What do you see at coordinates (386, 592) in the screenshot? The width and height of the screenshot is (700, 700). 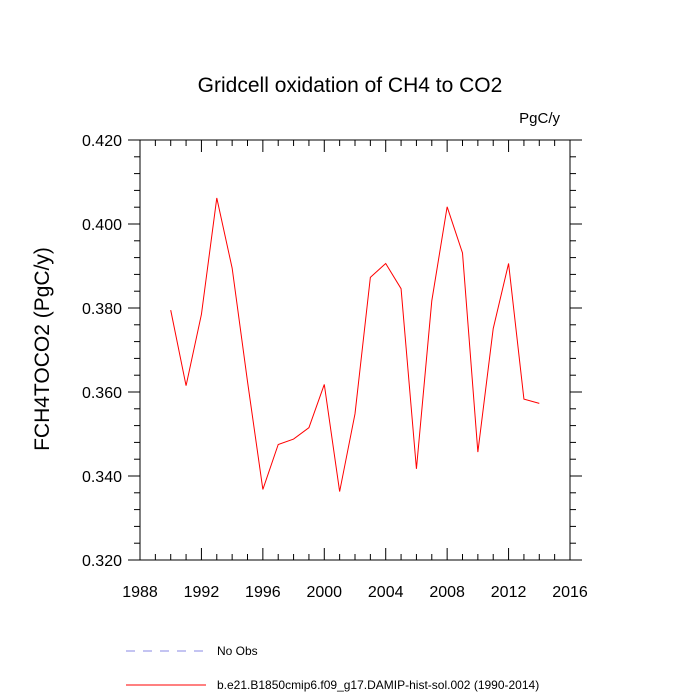 I see `x-tick-label: 2004` at bounding box center [386, 592].